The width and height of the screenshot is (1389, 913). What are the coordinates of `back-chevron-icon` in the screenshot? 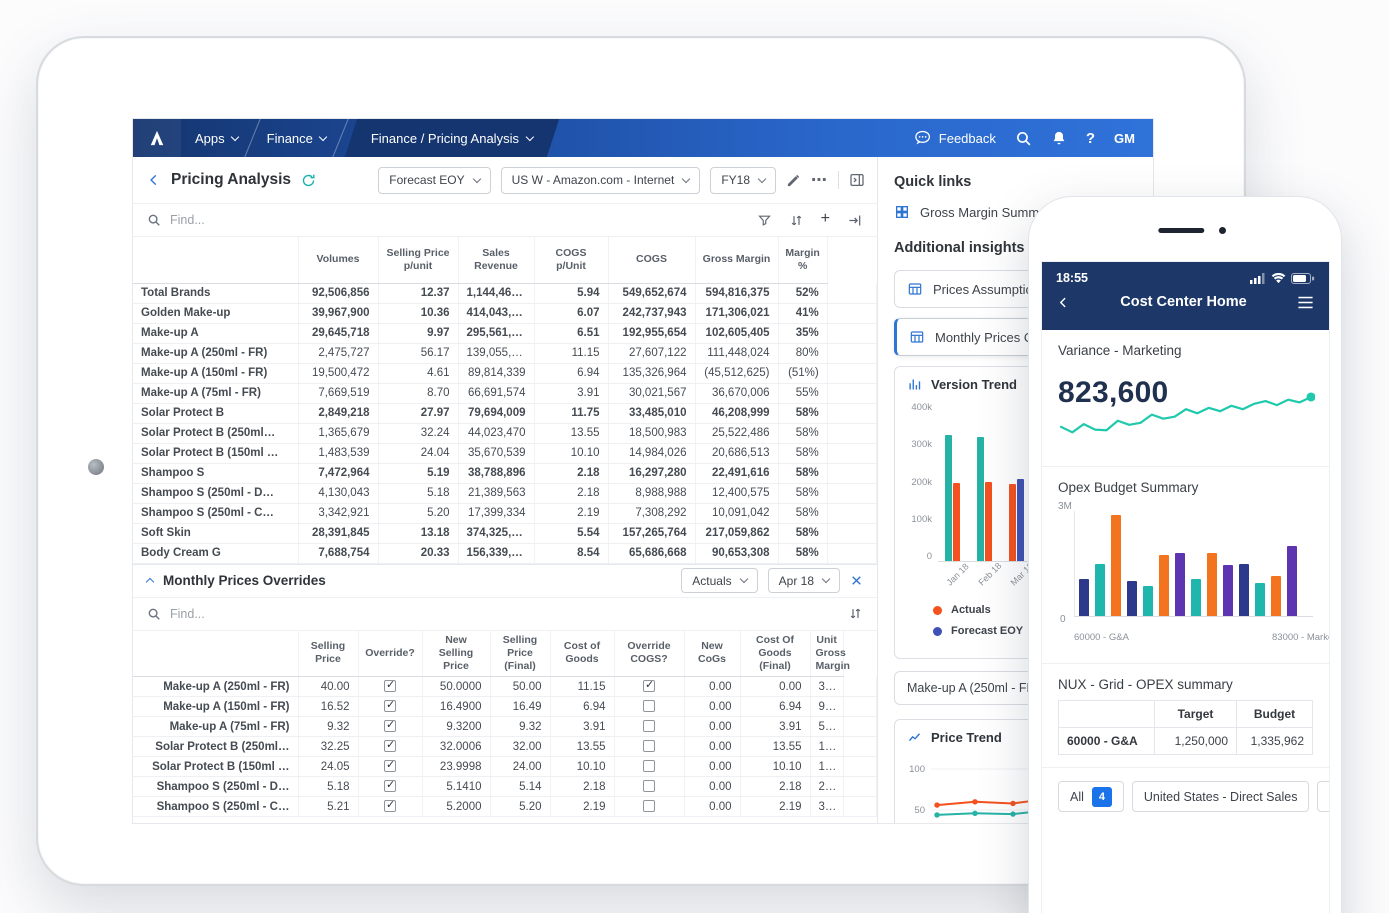 It's located at (154, 180).